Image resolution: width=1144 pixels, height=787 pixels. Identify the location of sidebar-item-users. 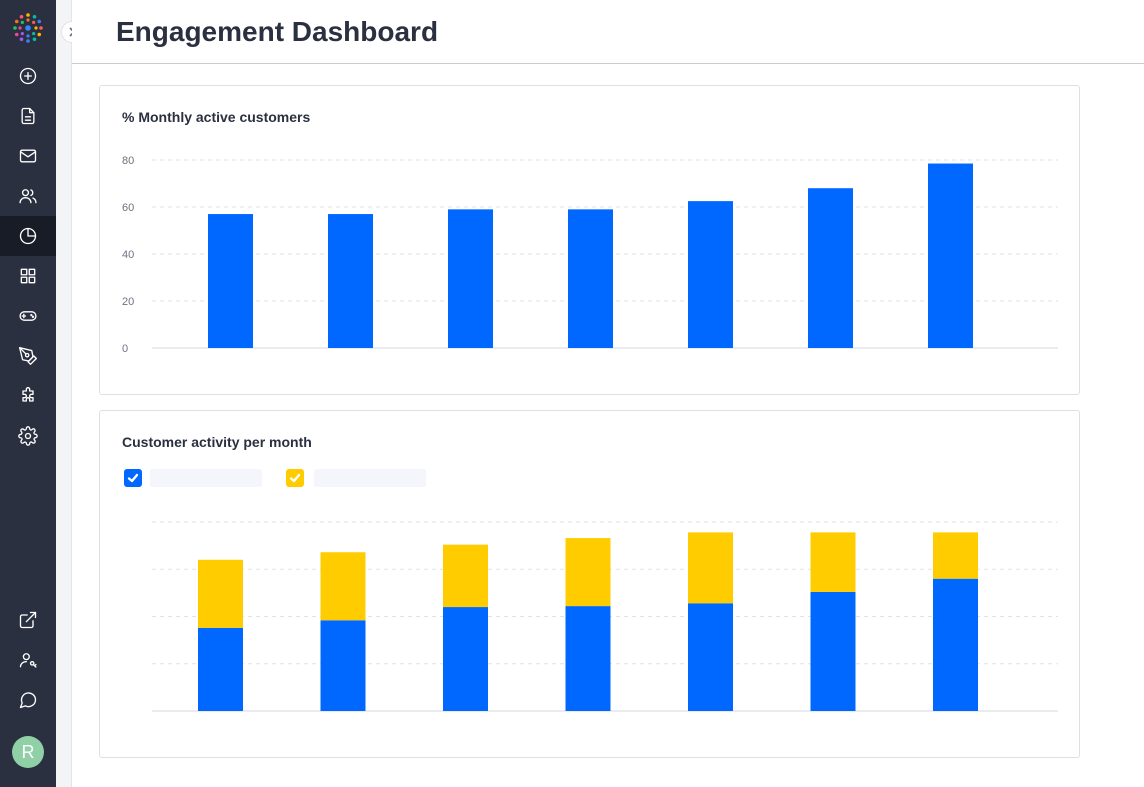
(28, 196).